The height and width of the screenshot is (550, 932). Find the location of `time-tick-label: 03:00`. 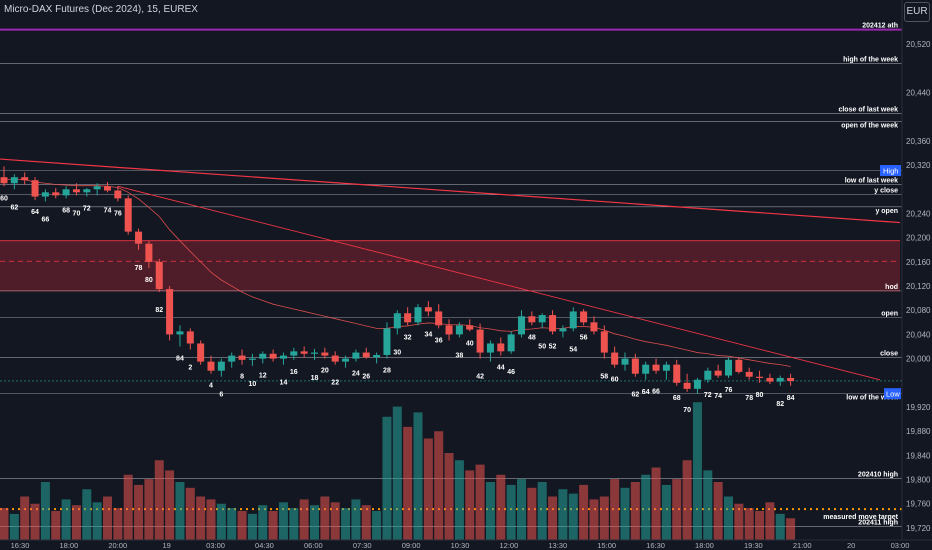

time-tick-label: 03:00 is located at coordinates (900, 545).